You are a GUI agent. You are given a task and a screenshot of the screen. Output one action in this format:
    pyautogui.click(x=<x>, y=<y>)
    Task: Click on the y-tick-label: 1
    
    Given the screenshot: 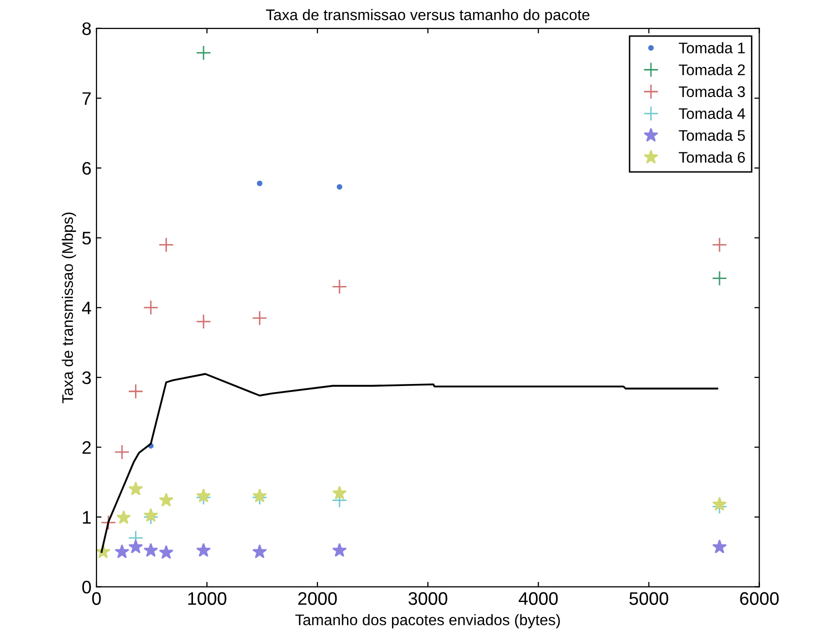 What is the action you would take?
    pyautogui.click(x=86, y=517)
    